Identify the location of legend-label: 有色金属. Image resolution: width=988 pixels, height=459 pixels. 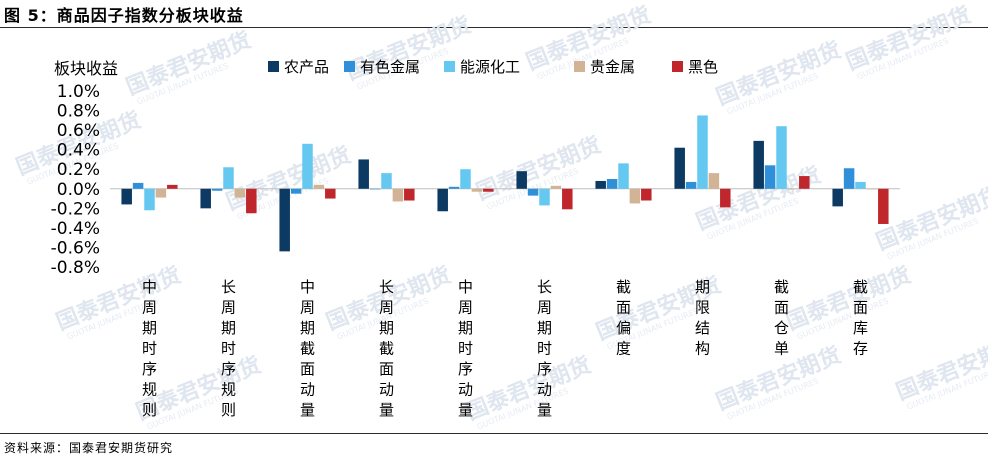
(390, 67).